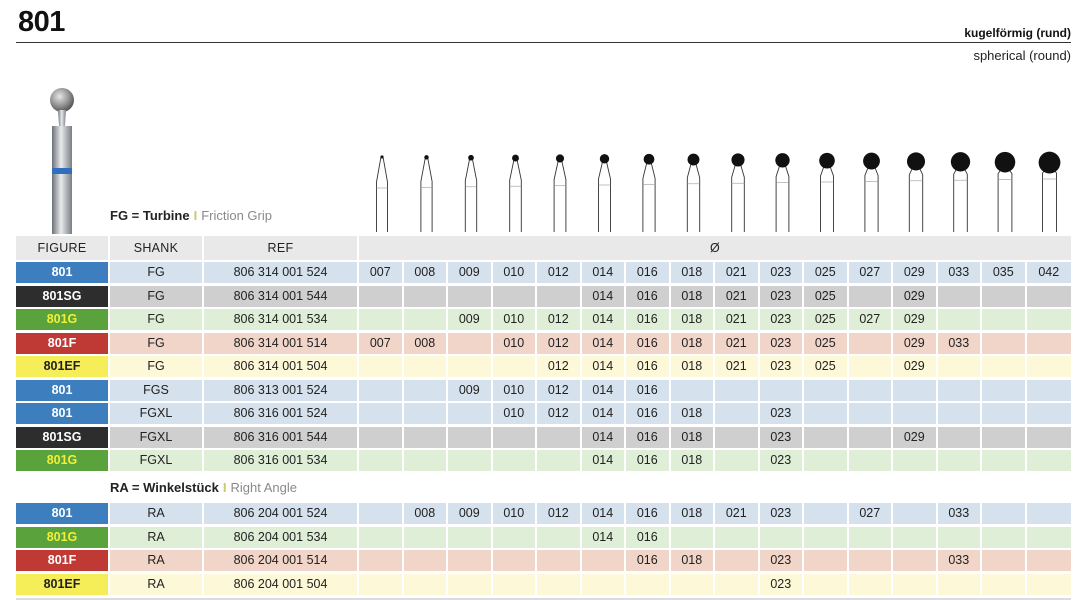 This screenshot has width=1082, height=600. What do you see at coordinates (1017, 33) in the screenshot?
I see `subtitle-german: kugelförmig (rund)` at bounding box center [1017, 33].